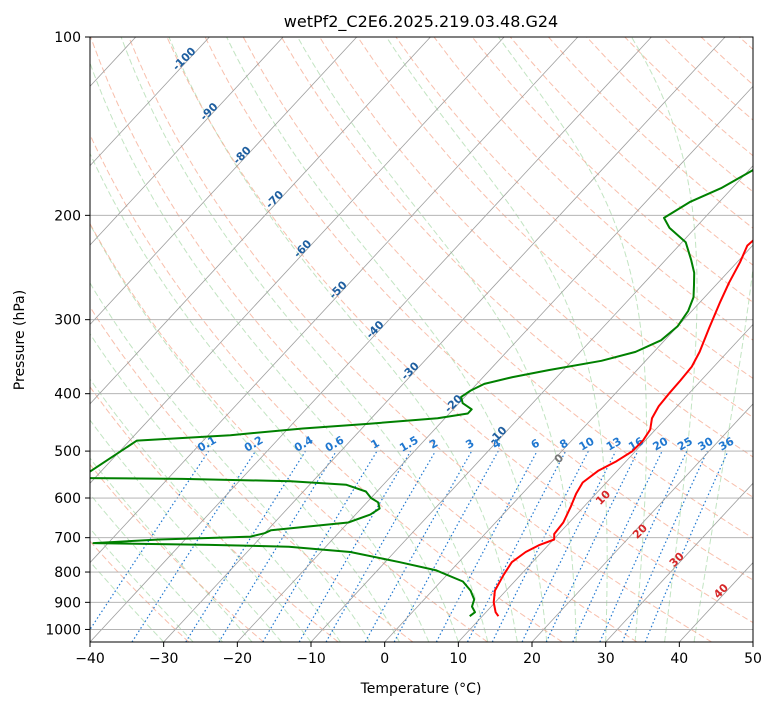  Describe the element at coordinates (421, 689) in the screenshot. I see `x-axis-label: Temperature (°C)` at that location.